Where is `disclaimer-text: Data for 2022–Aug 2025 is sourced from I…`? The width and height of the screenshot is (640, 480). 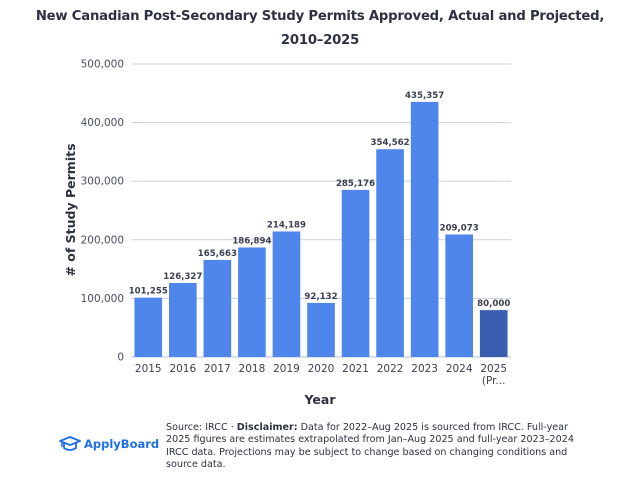 disclaimer-text: Data for 2022–Aug 2025 is sourced from I… is located at coordinates (370, 446).